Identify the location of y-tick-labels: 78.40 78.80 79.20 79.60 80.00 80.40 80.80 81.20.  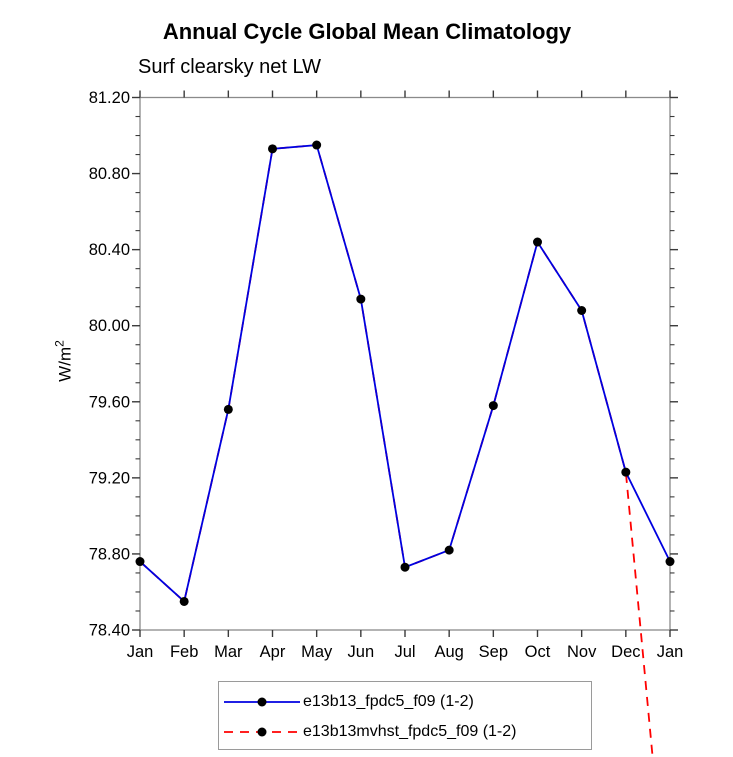
(109, 364).